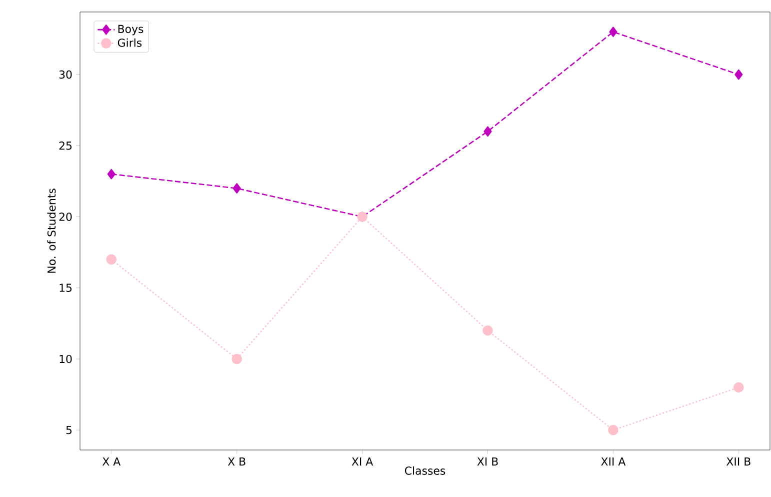 This screenshot has height=497, width=771. Describe the element at coordinates (51, 230) in the screenshot. I see `y-axis-title: No. of Students` at that location.